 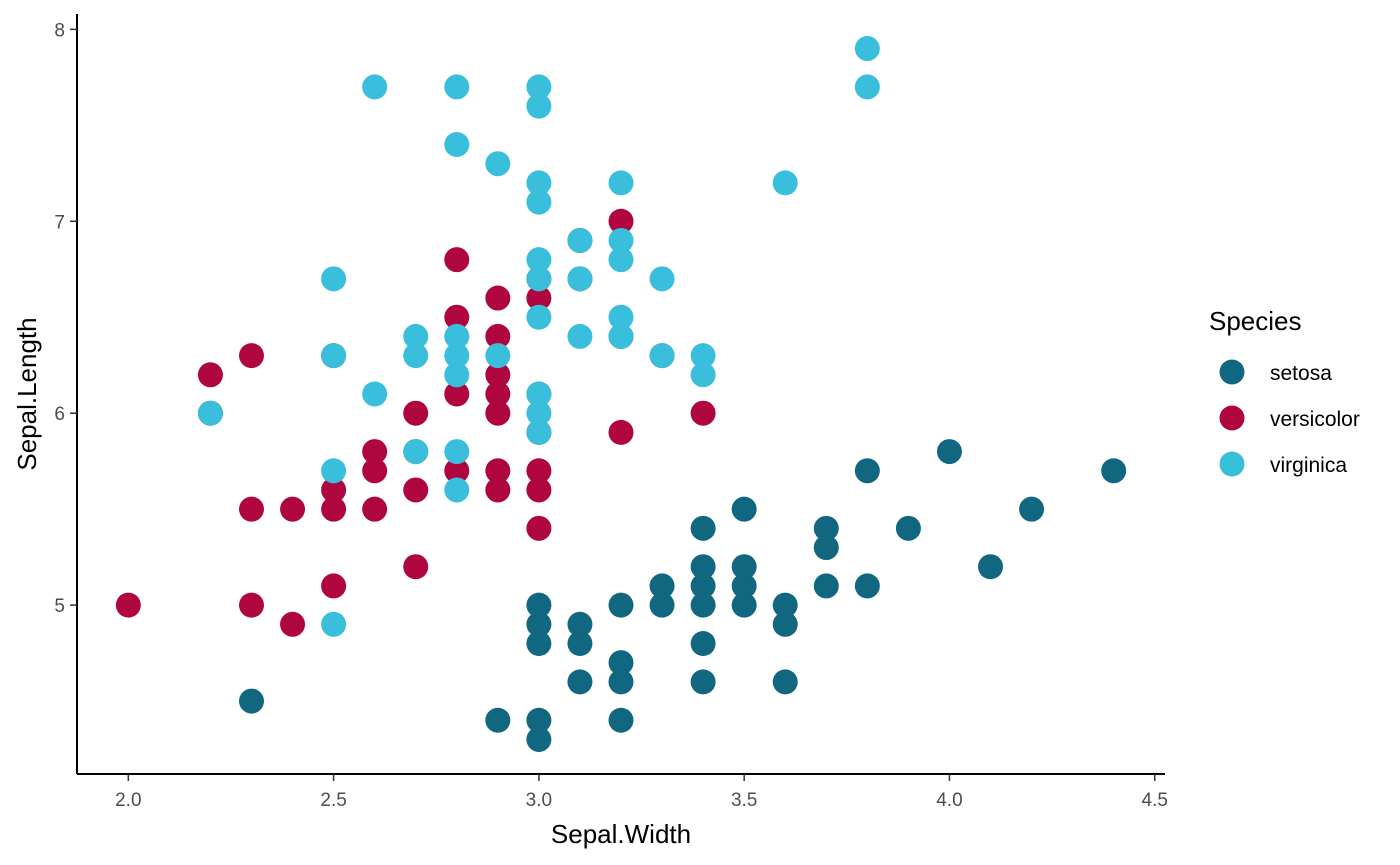 I want to click on legend-items: setosa versicolor virginica, so click(x=1289, y=418).